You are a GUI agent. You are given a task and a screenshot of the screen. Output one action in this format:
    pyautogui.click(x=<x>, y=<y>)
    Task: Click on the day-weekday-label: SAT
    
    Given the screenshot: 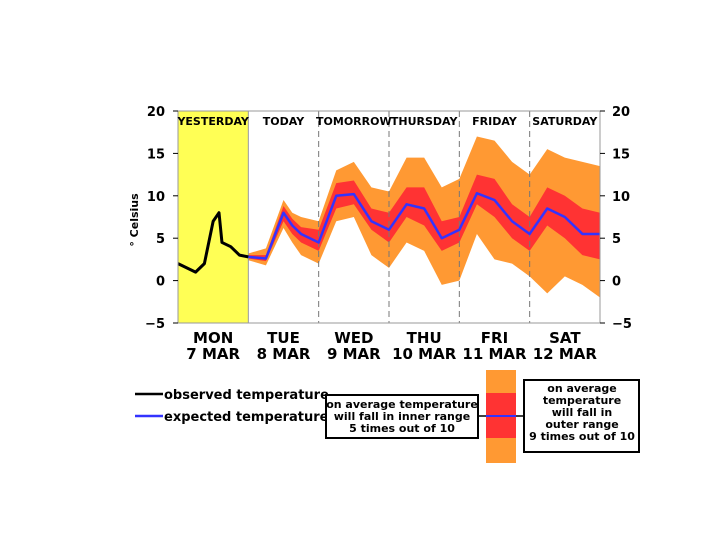 What is the action you would take?
    pyautogui.click(x=565, y=338)
    